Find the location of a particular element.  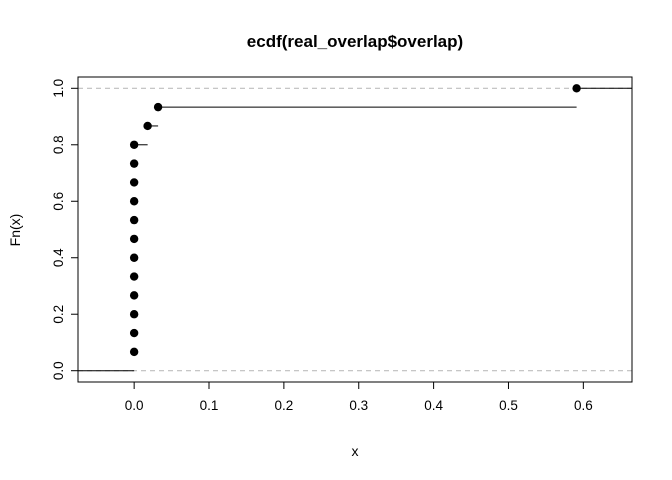

x-axis-label: x is located at coordinates (355, 451).